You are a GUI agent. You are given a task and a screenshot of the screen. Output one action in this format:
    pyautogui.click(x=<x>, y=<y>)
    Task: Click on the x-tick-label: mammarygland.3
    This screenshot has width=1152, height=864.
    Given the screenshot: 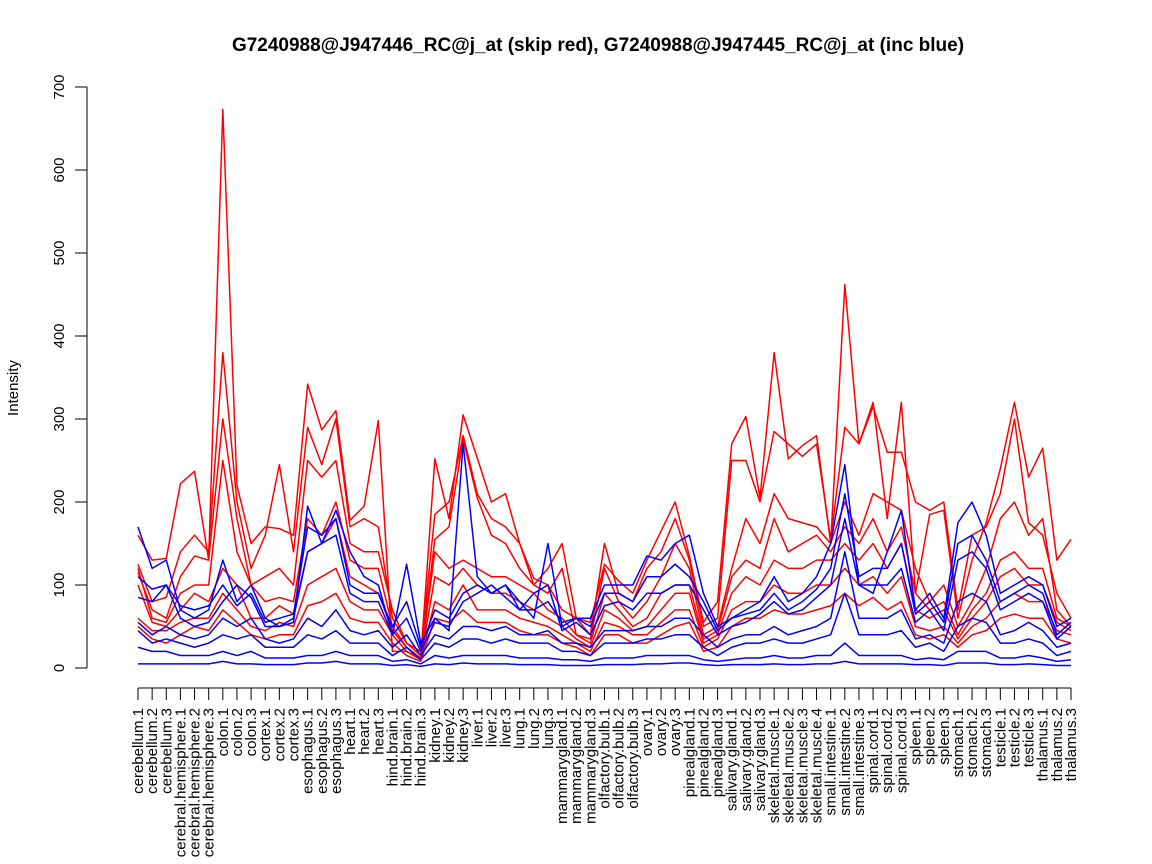 What is the action you would take?
    pyautogui.click(x=590, y=766)
    